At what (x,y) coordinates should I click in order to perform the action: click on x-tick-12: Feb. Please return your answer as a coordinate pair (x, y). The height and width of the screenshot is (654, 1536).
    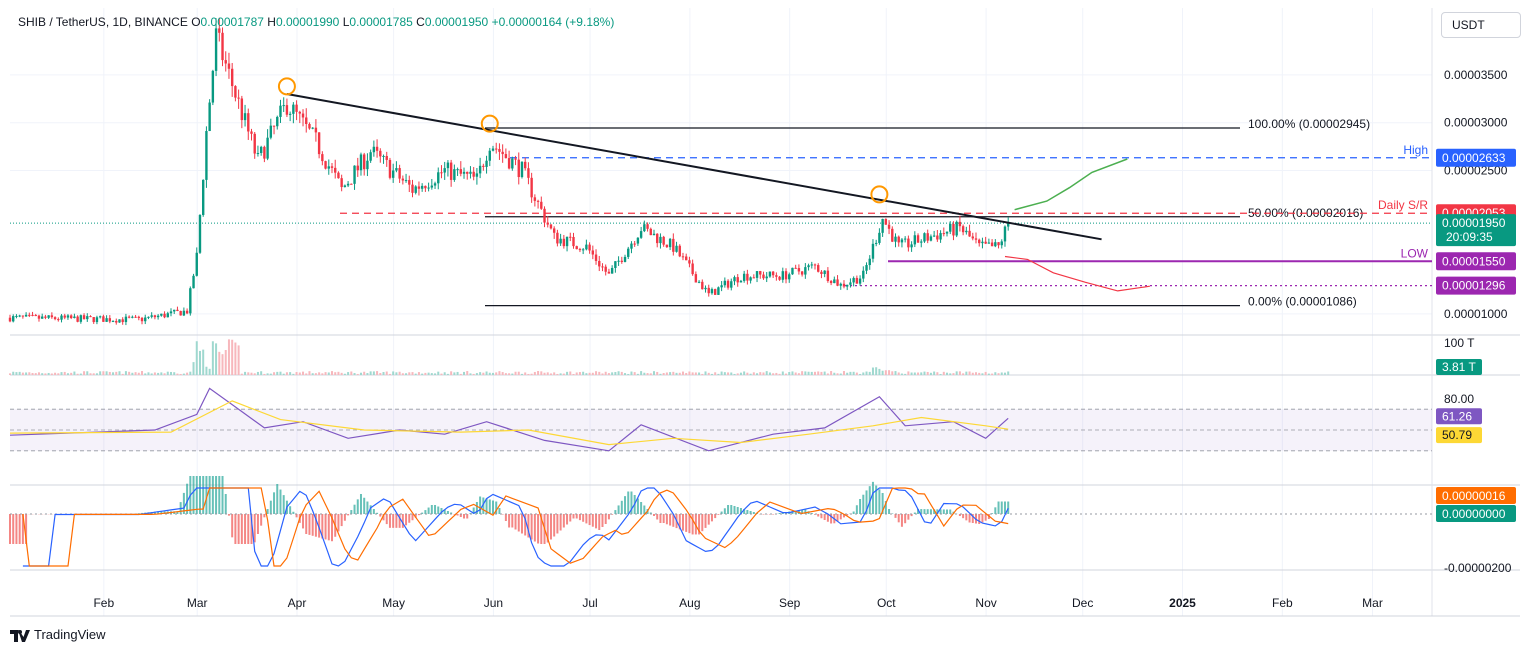
    Looking at the image, I should click on (1282, 603).